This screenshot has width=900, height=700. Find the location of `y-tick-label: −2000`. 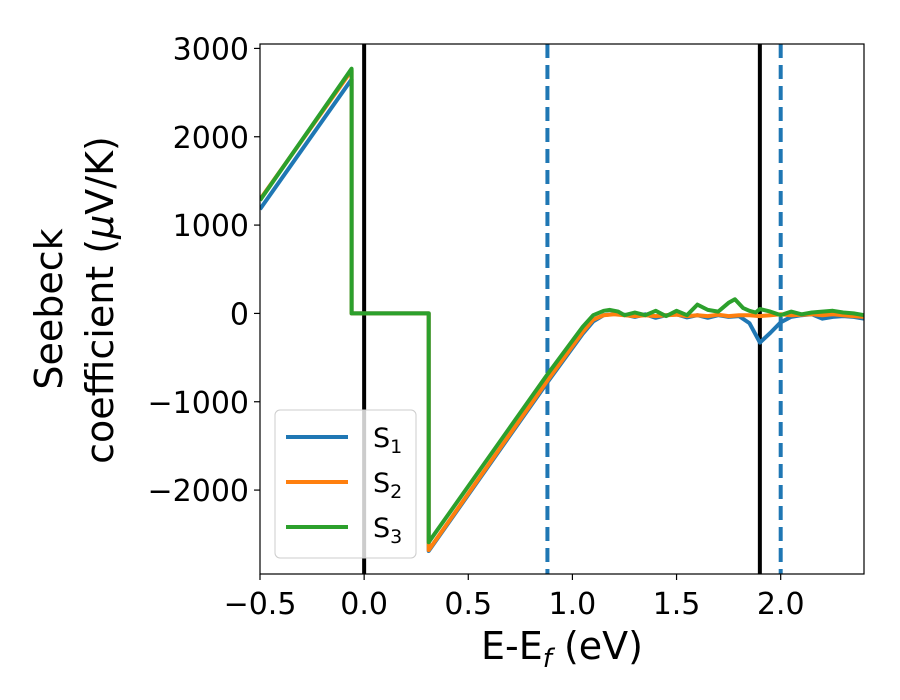

y-tick-label: −2000 is located at coordinates (198, 491).